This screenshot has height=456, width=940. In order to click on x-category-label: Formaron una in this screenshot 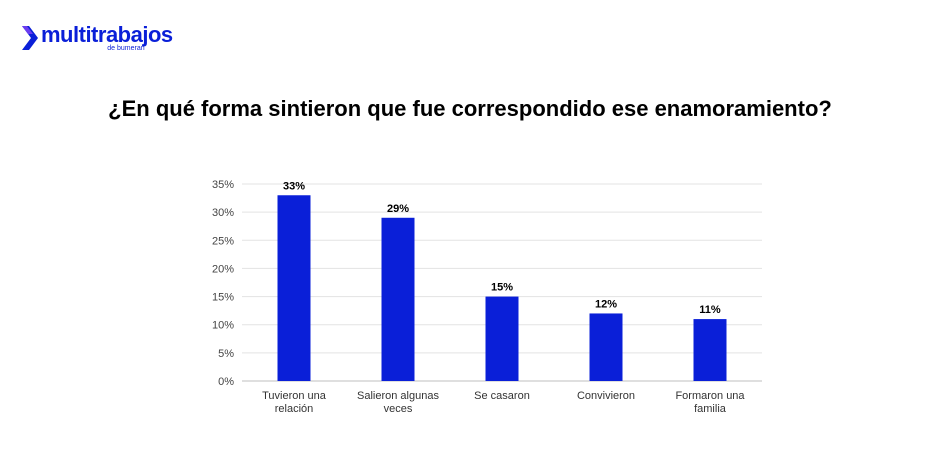, I will do `click(710, 396)`.